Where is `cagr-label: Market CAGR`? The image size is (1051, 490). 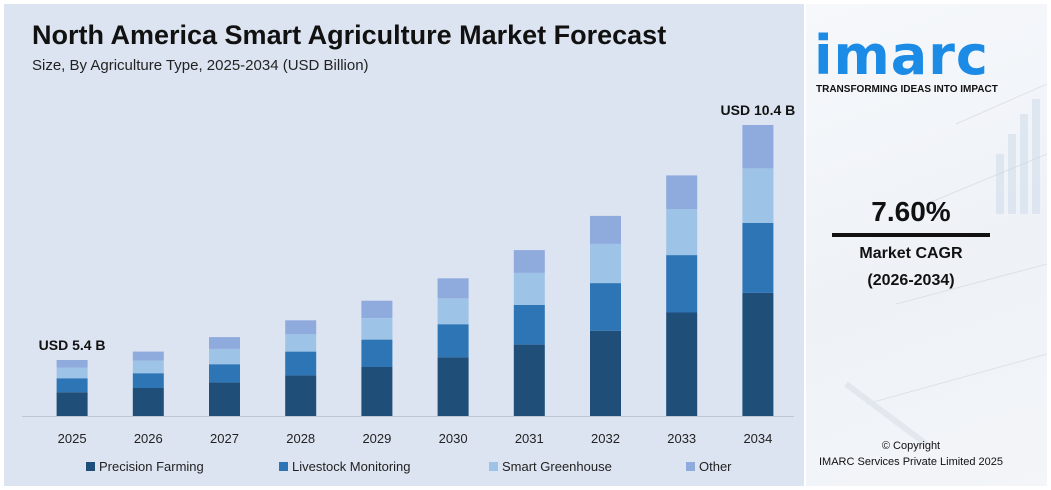
cagr-label: Market CAGR is located at coordinates (911, 253).